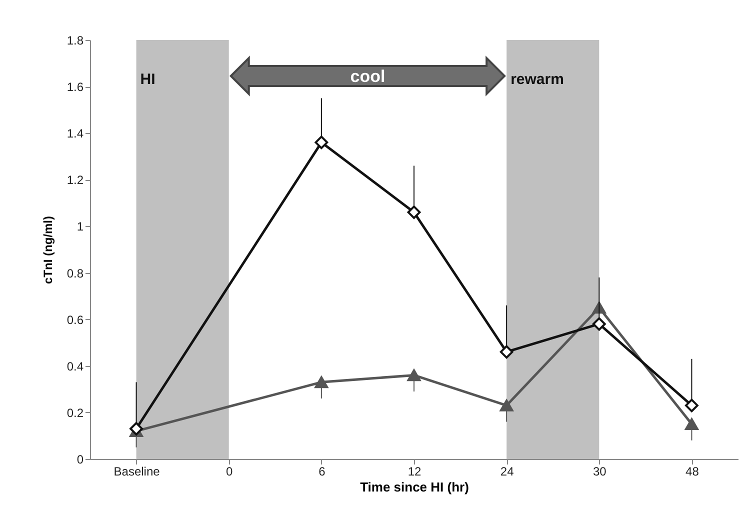 The image size is (750, 521). I want to click on x-tick-label: 6, so click(322, 471).